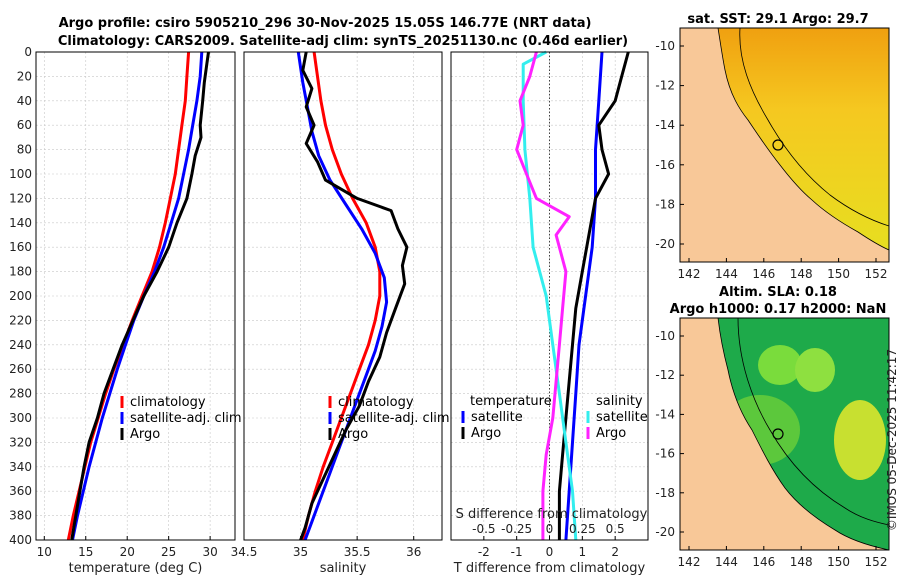 The width and height of the screenshot is (900, 580). I want to click on y-tick-label: 140, so click(20, 223).